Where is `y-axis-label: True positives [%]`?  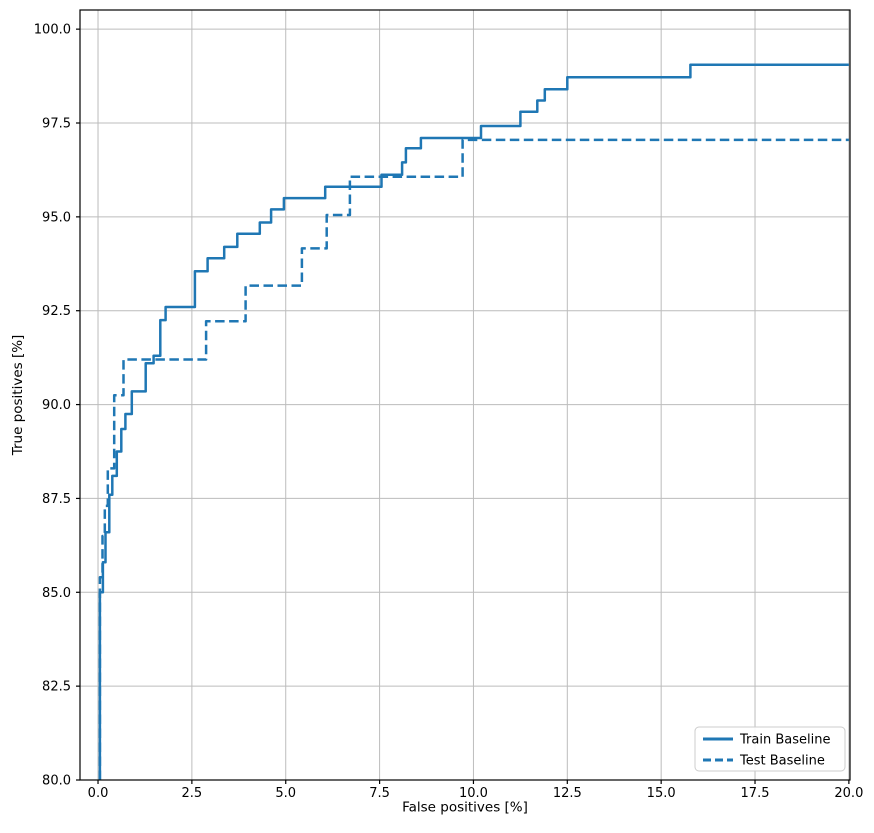 y-axis-label: True positives [%] is located at coordinates (18, 396).